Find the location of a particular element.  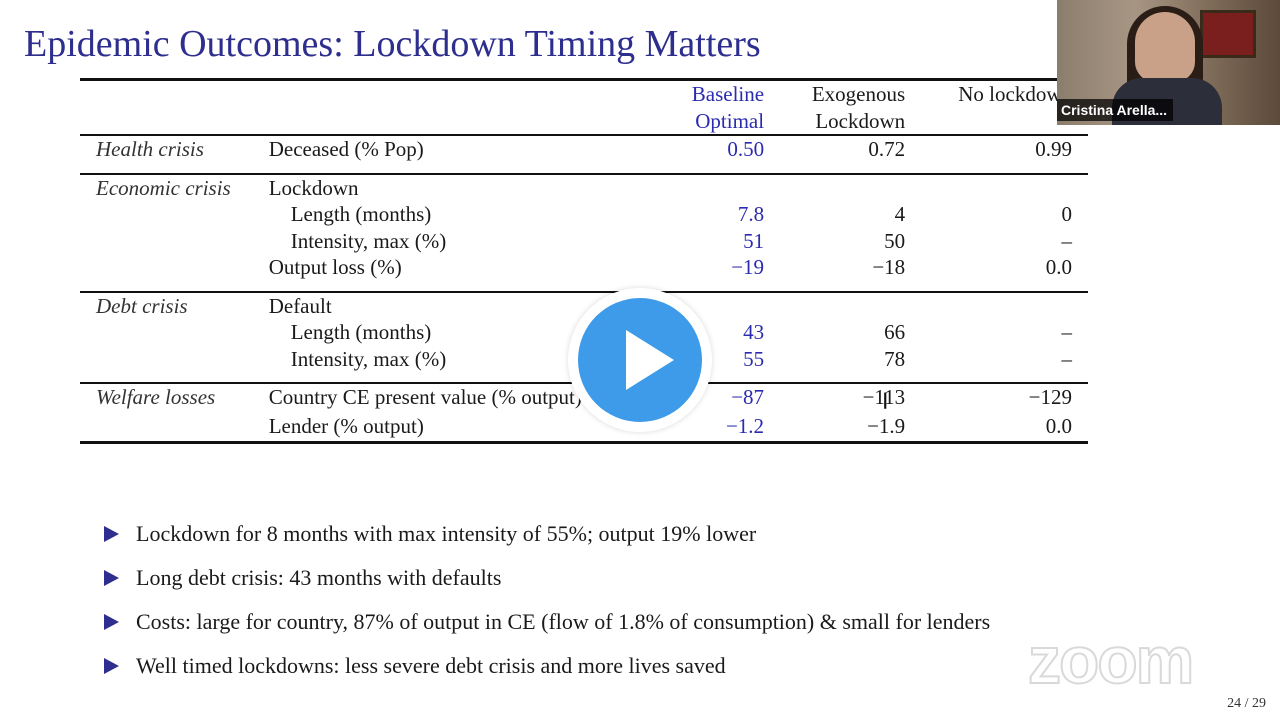

table-row: Debt crisis Default is located at coordinates (584, 305).